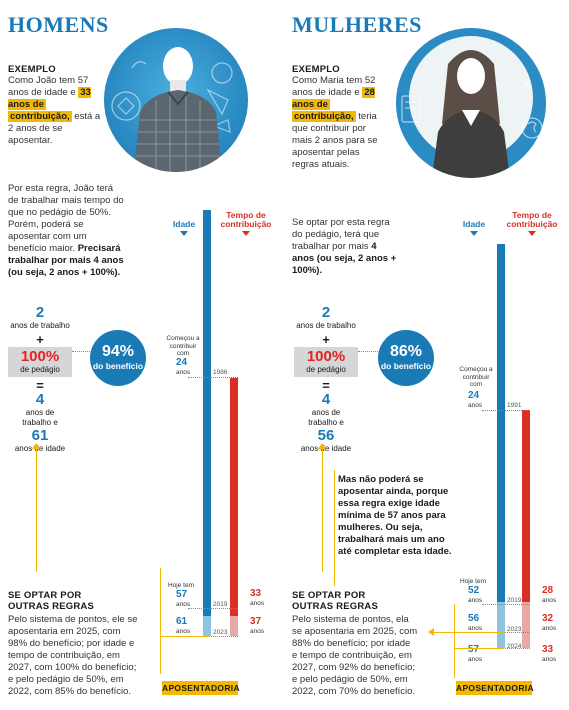 This screenshot has width=569, height=710. What do you see at coordinates (506, 648) in the screenshot?
I see `women-end-tick` at bounding box center [506, 648].